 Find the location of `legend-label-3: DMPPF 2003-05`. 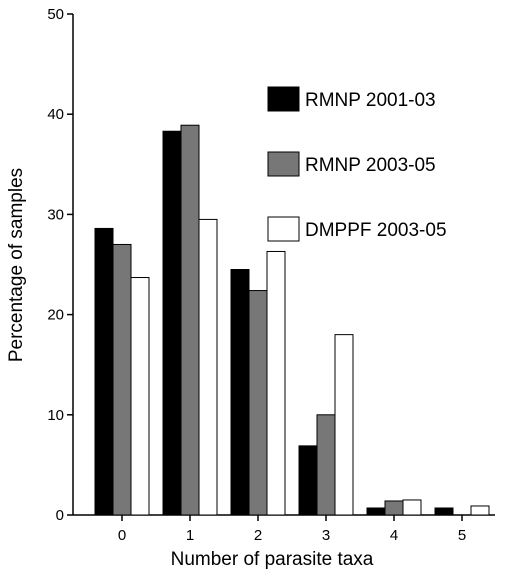

legend-label-3: DMPPF 2003-05 is located at coordinates (376, 230).